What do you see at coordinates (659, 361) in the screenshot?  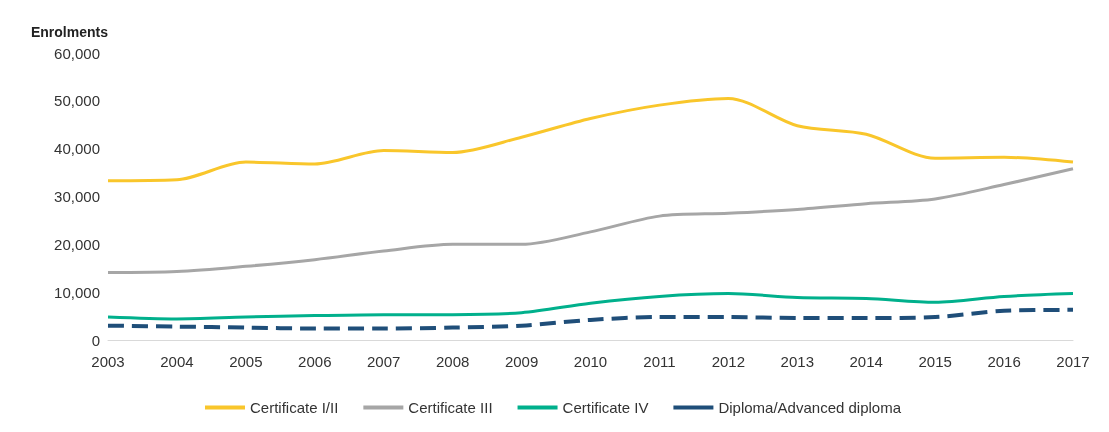 I see `x-tick-label: 2011` at bounding box center [659, 361].